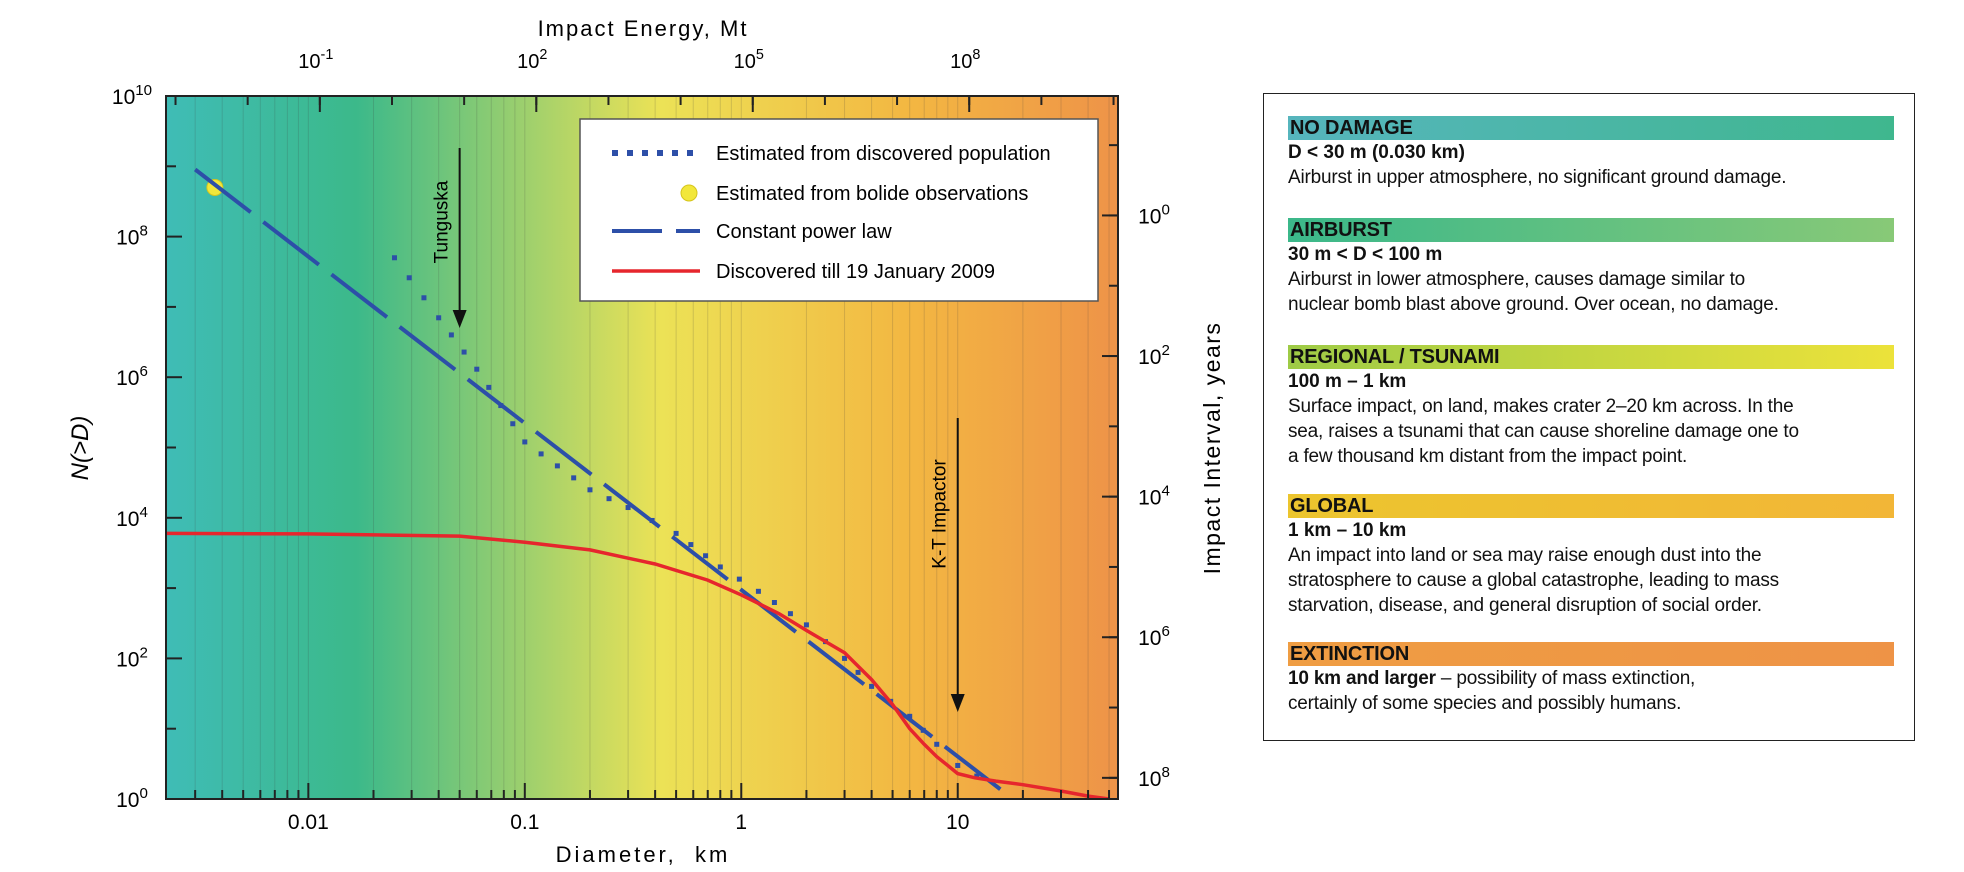 The image size is (1964, 872). Describe the element at coordinates (80, 448) in the screenshot. I see `y-axis-title: N(>D)` at that location.